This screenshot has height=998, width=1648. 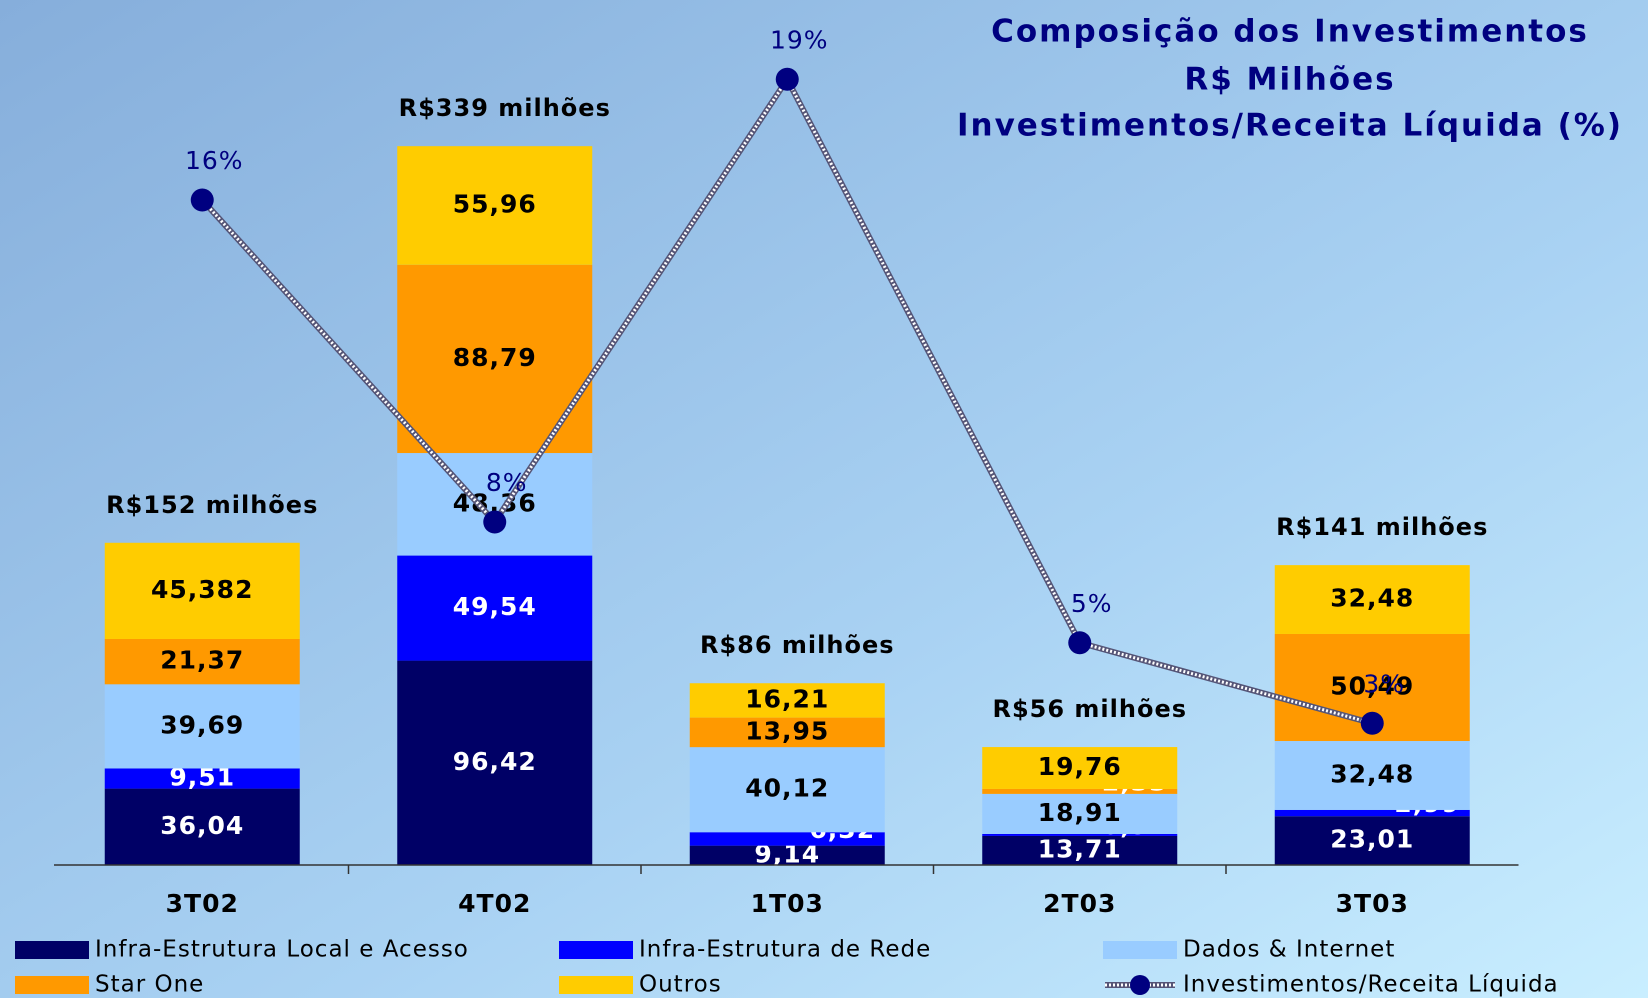 I want to click on data-label: 88,79, so click(x=495, y=357).